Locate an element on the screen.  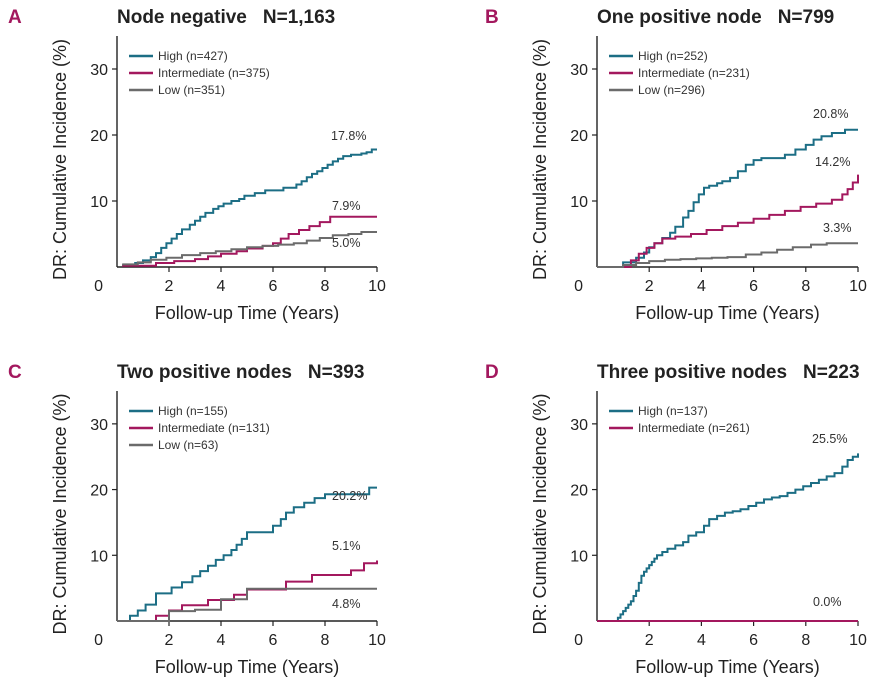
panel-letter: A is located at coordinates (15, 17).